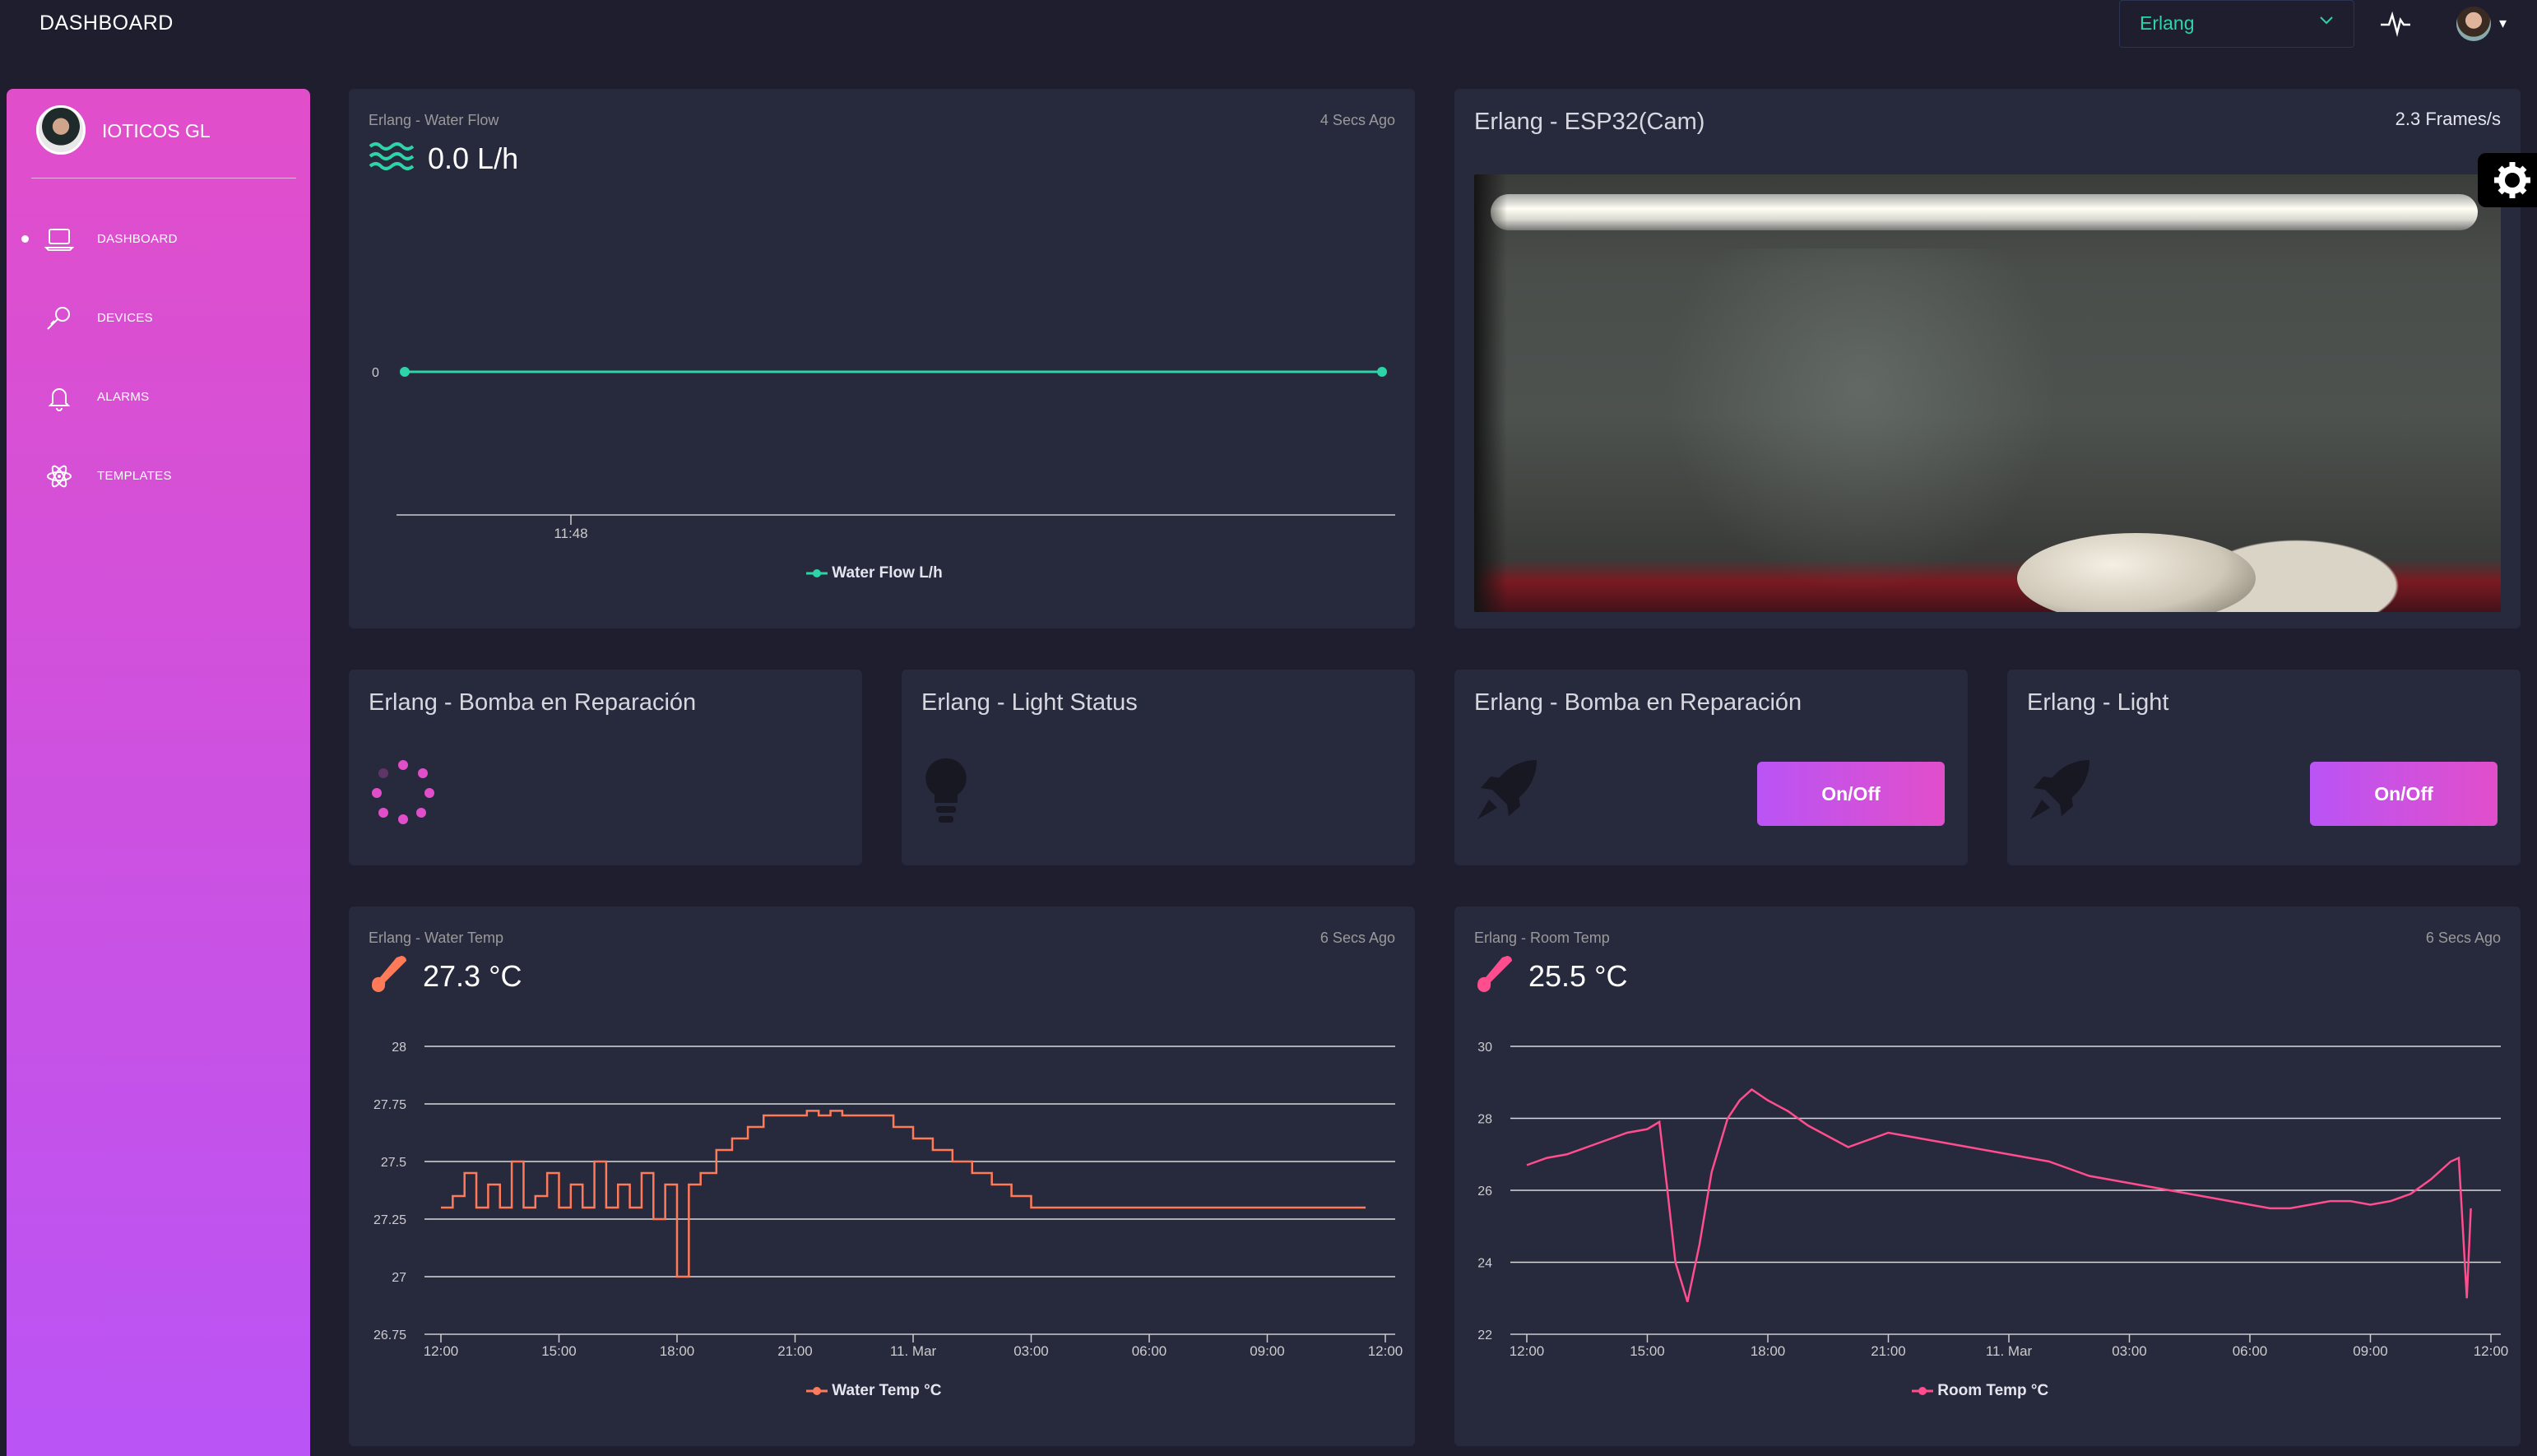  I want to click on sidebar-user-name: IOTICOS GL, so click(156, 130).